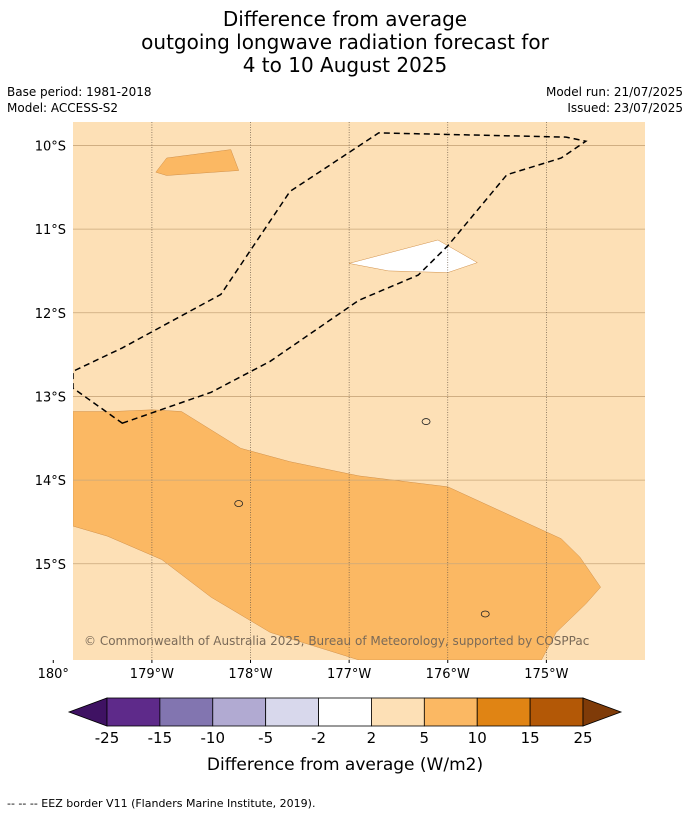  Describe the element at coordinates (87, 712) in the screenshot. I see `colorbar-low-arrow` at that location.